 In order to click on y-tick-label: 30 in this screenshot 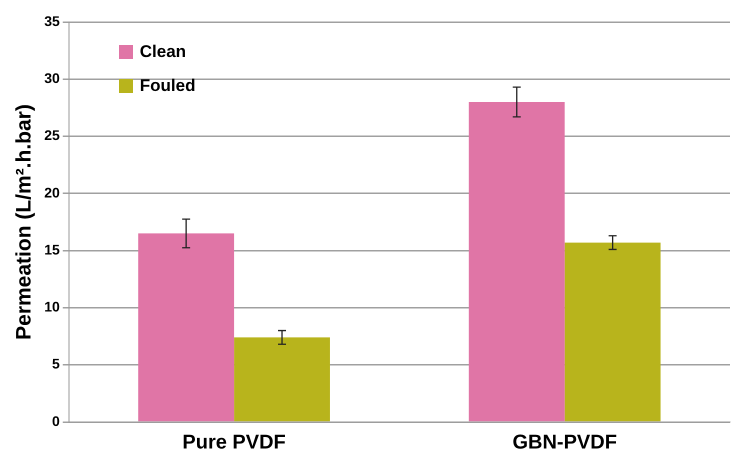, I will do `click(52, 78)`.